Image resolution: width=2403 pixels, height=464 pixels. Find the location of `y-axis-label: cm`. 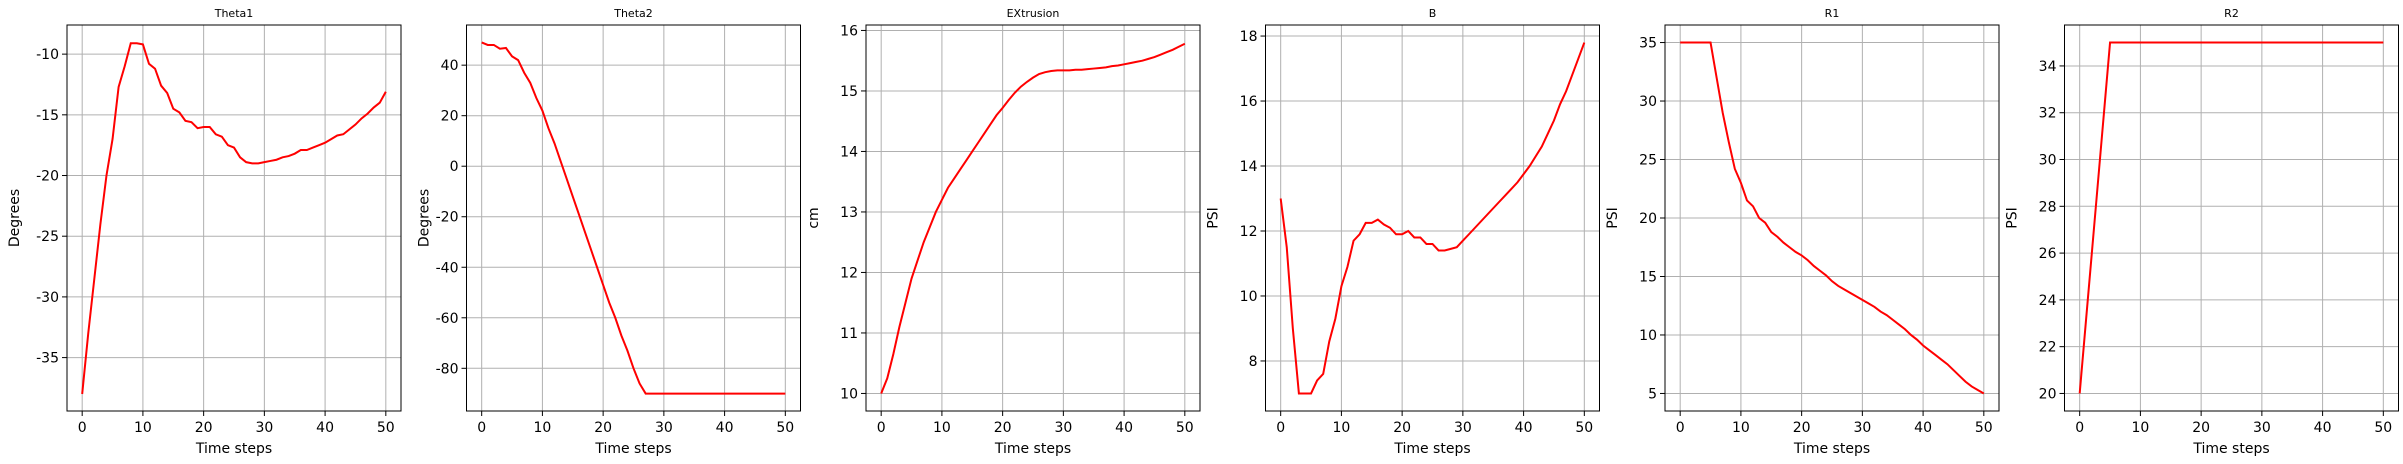

y-axis-label: cm is located at coordinates (814, 217).